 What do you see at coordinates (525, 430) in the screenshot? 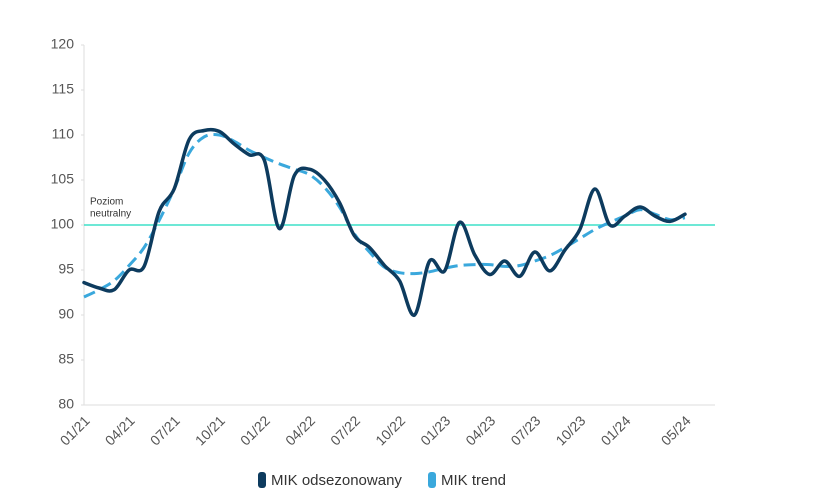
I see `x-tick-label: 07/23` at bounding box center [525, 430].